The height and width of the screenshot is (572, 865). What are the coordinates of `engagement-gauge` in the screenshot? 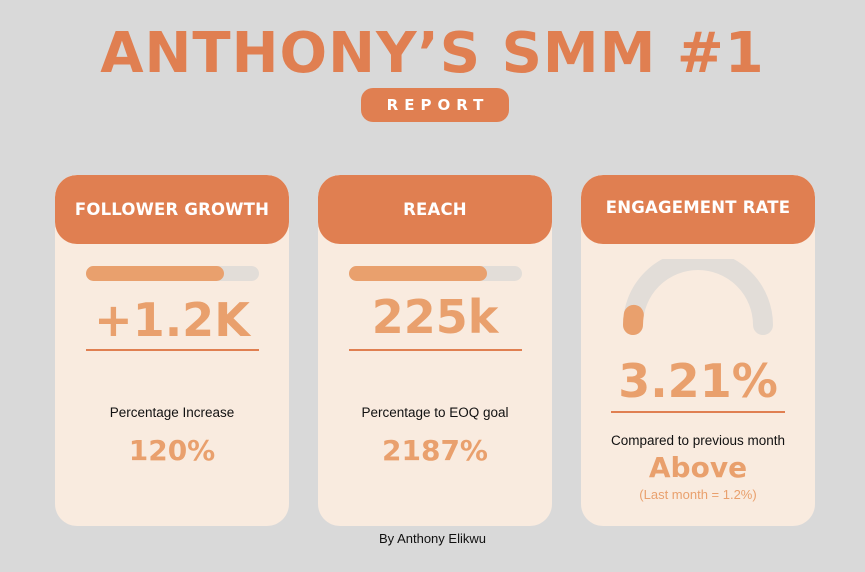 It's located at (698, 297).